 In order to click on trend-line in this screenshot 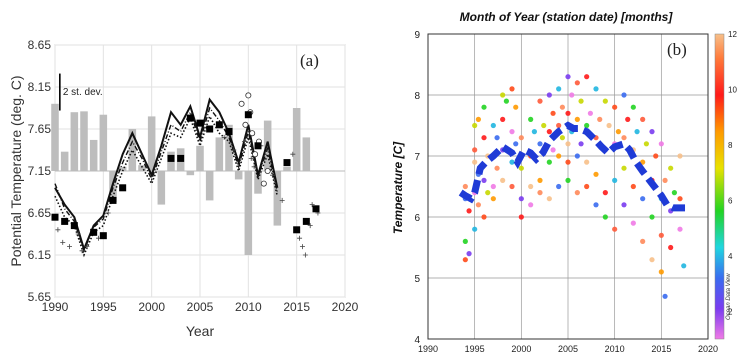, I will do `click(573, 166)`.